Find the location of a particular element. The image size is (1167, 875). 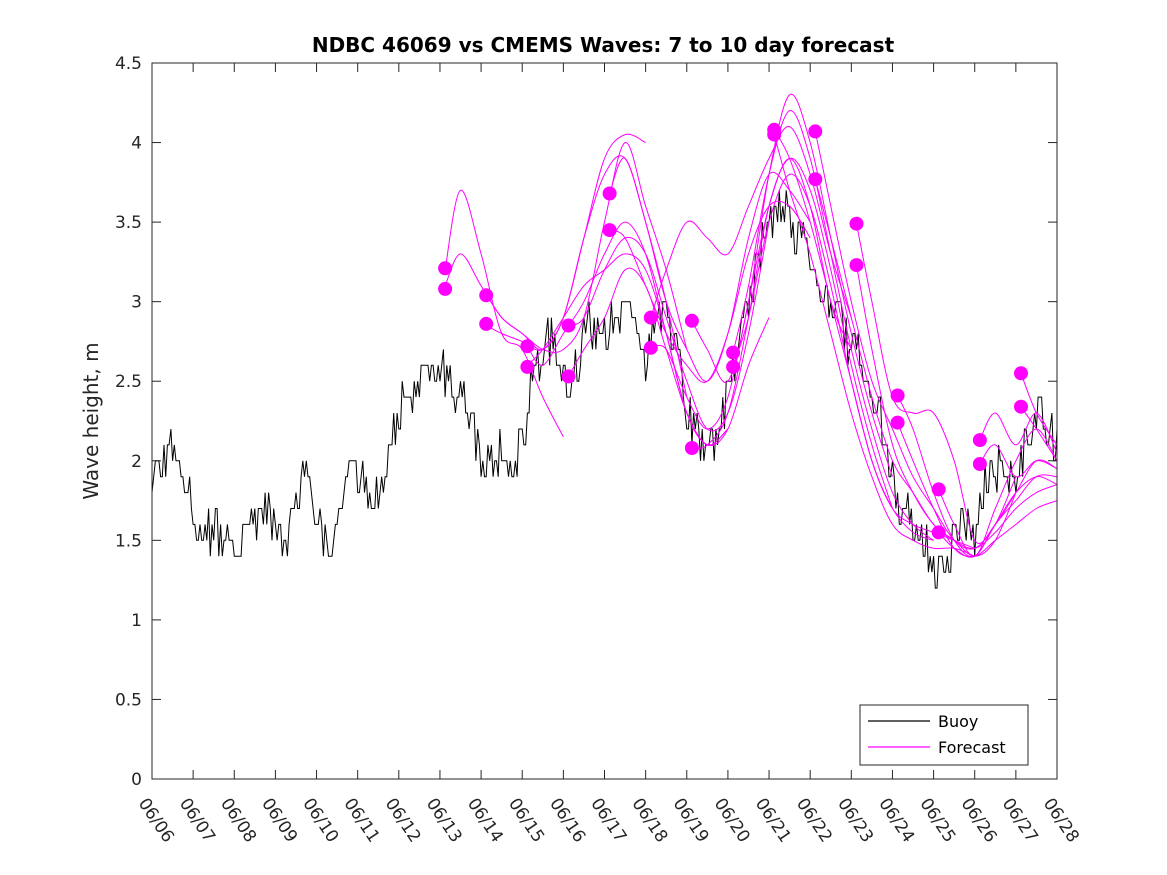

y-tick-label: 1 is located at coordinates (136, 621).